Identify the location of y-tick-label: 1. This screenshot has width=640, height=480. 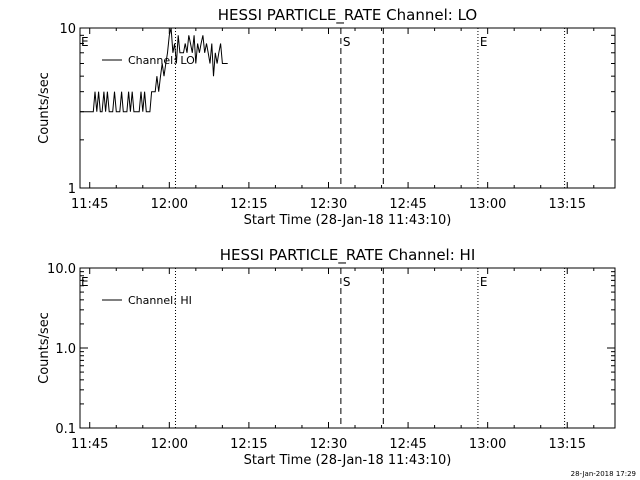
(72, 189).